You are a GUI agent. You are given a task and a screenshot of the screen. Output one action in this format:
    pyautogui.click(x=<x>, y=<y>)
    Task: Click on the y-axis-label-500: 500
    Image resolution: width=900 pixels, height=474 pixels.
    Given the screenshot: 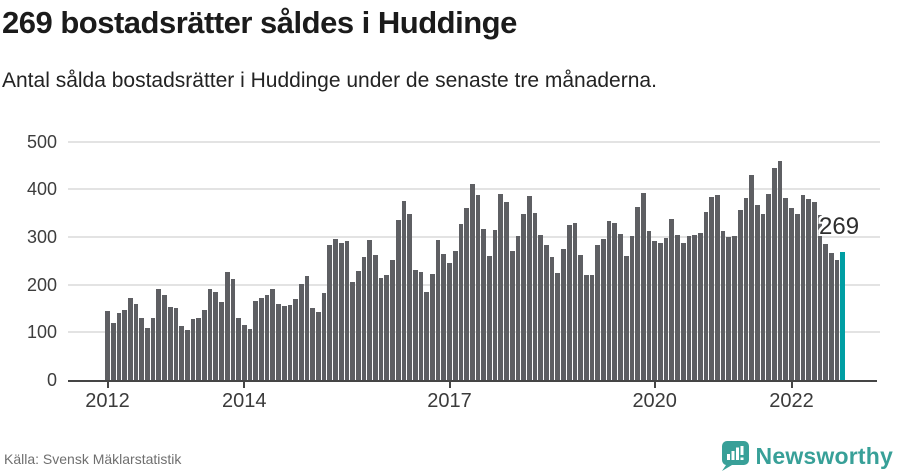 What is the action you would take?
    pyautogui.click(x=41, y=141)
    